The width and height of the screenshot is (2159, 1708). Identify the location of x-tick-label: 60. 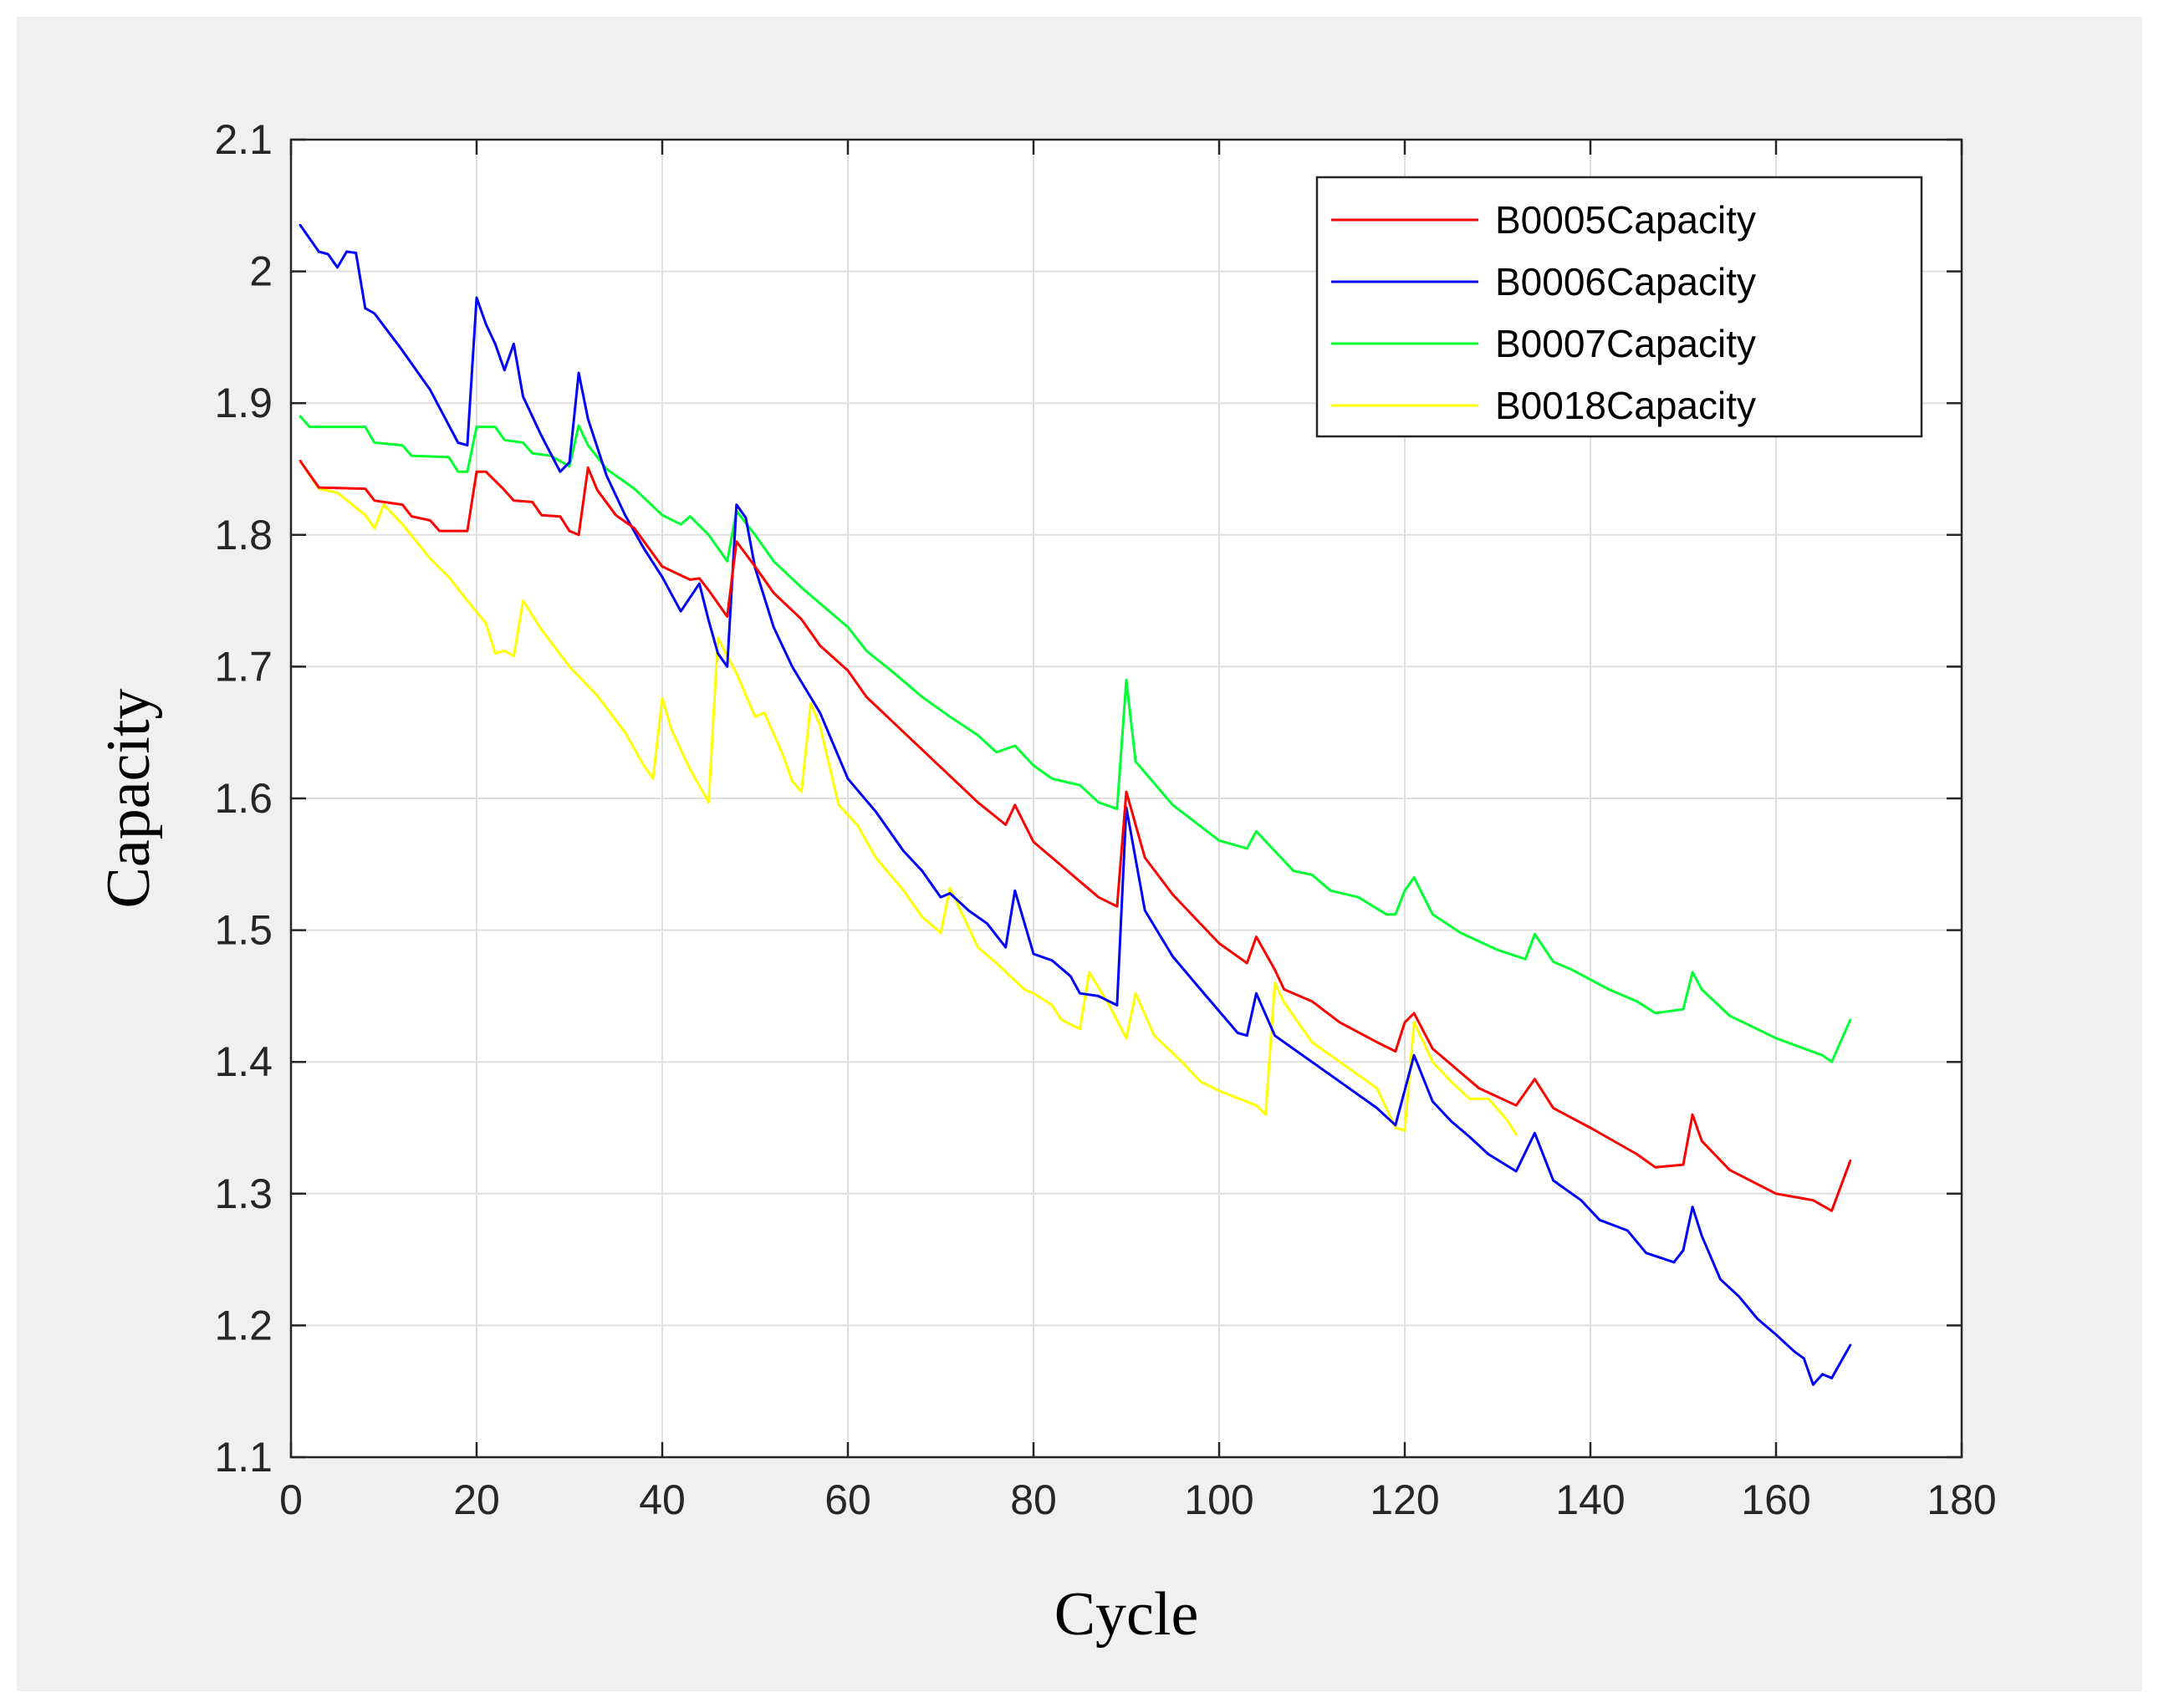
(847, 1499).